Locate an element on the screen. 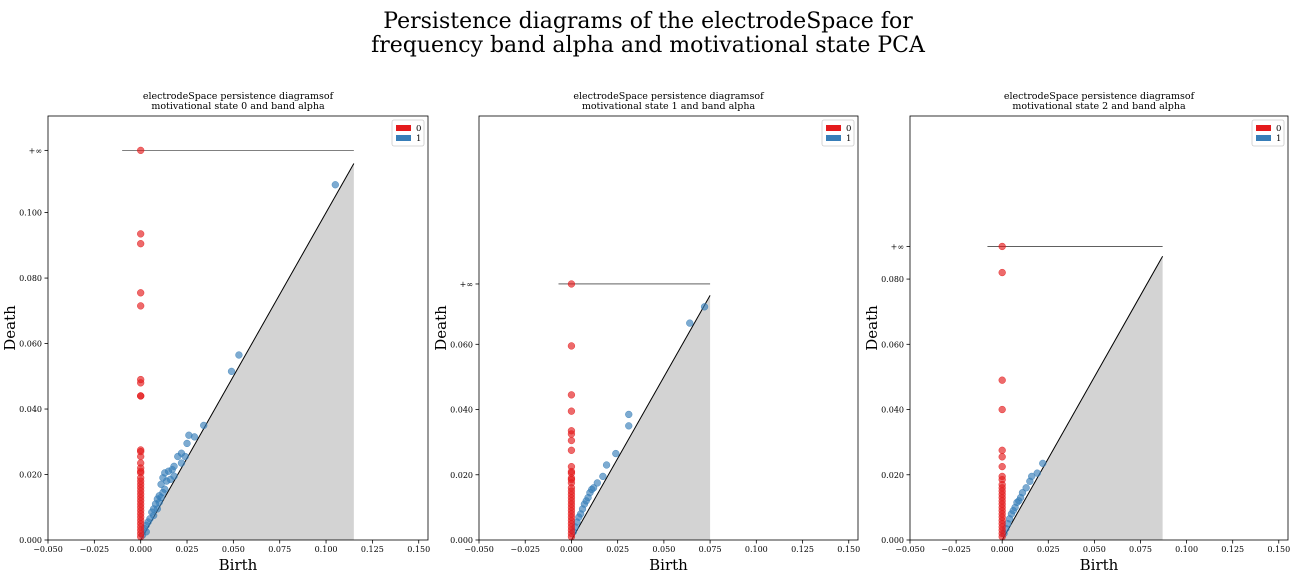 This screenshot has width=1296, height=576. panel-title-line2: motivational state 0 and band alpha is located at coordinates (238, 106).